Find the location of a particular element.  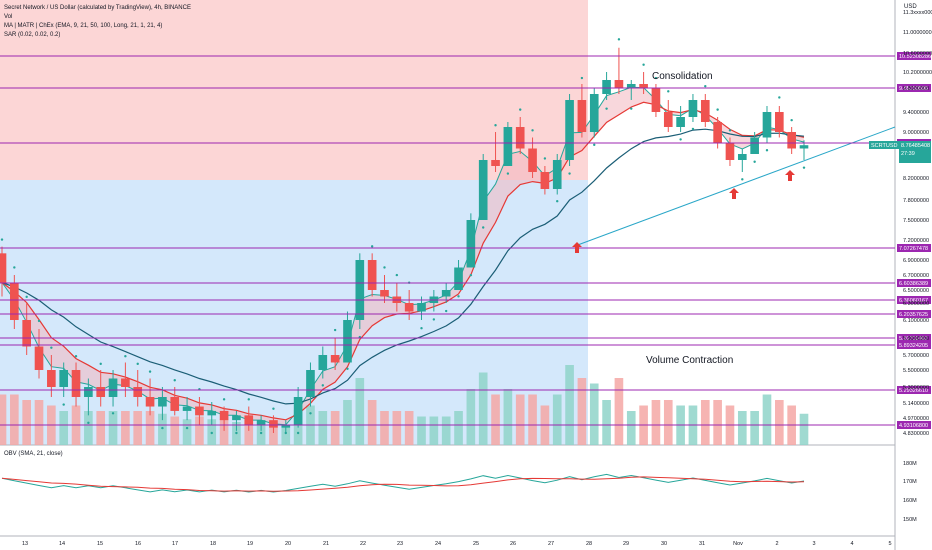

price-badge-countdown: 27:39 is located at coordinates (908, 154).